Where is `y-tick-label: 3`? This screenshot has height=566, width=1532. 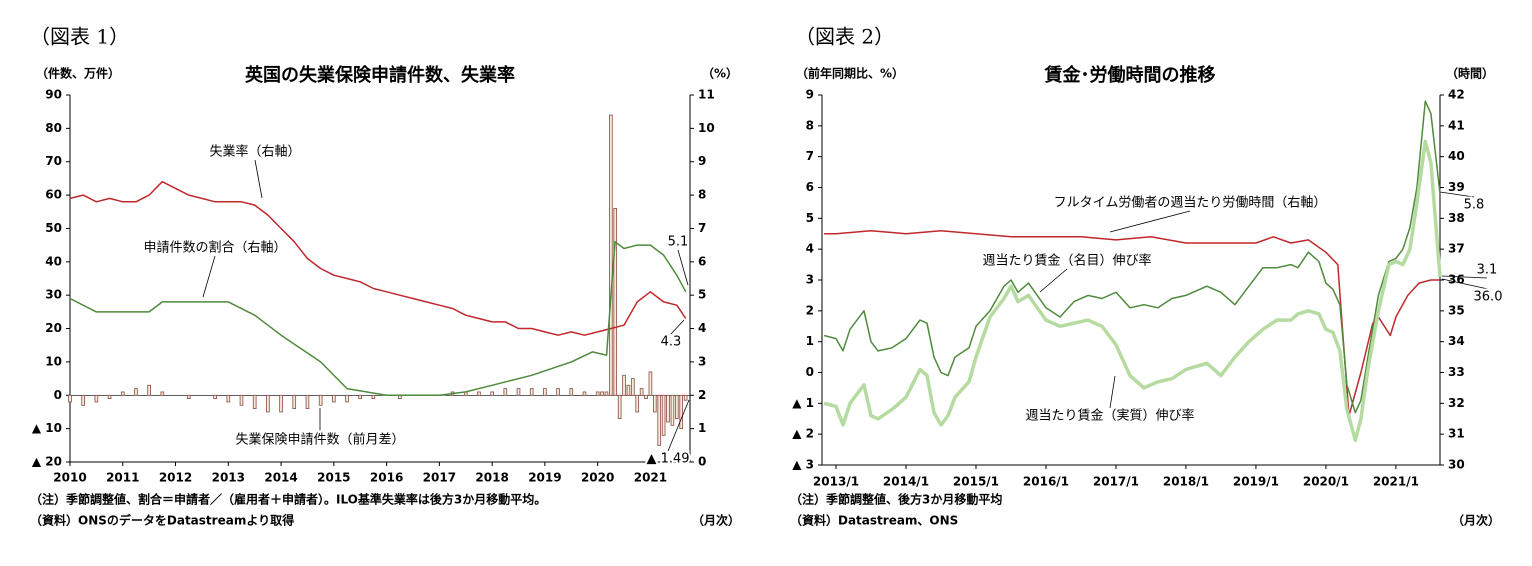 y-tick-label: 3 is located at coordinates (810, 280).